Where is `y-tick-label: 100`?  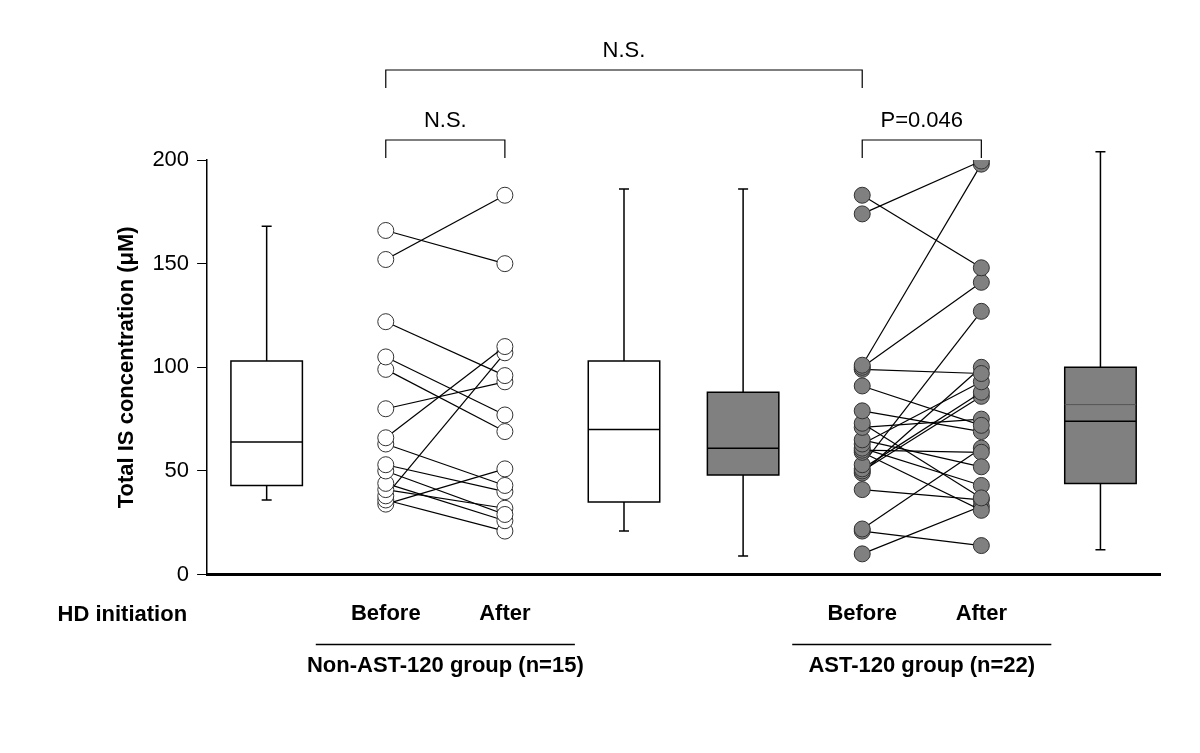 y-tick-label: 100 is located at coordinates (171, 366).